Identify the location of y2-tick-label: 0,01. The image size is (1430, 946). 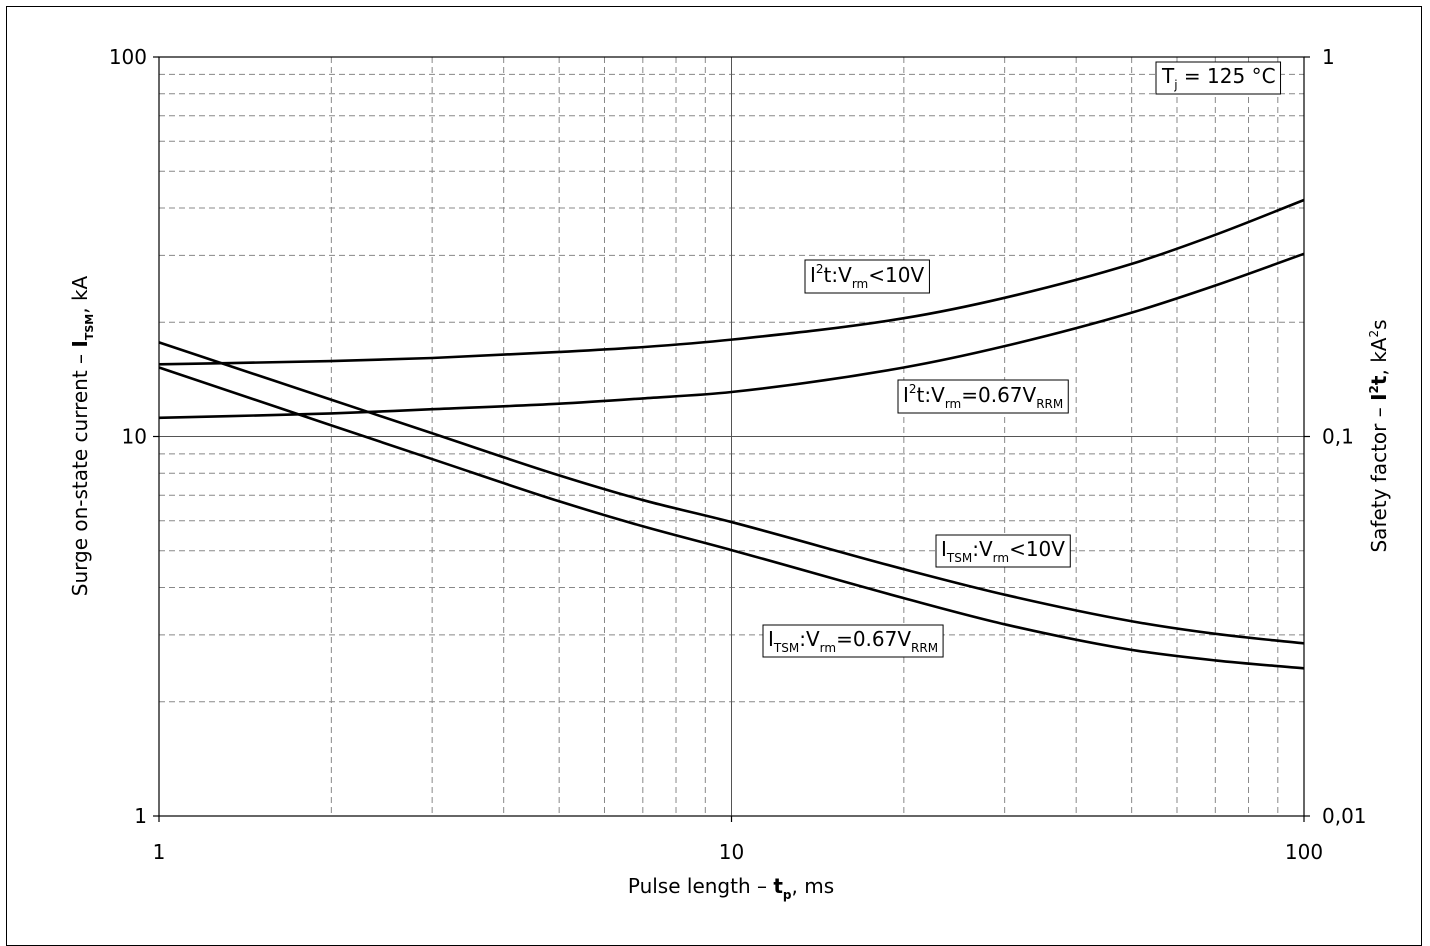
(1344, 816).